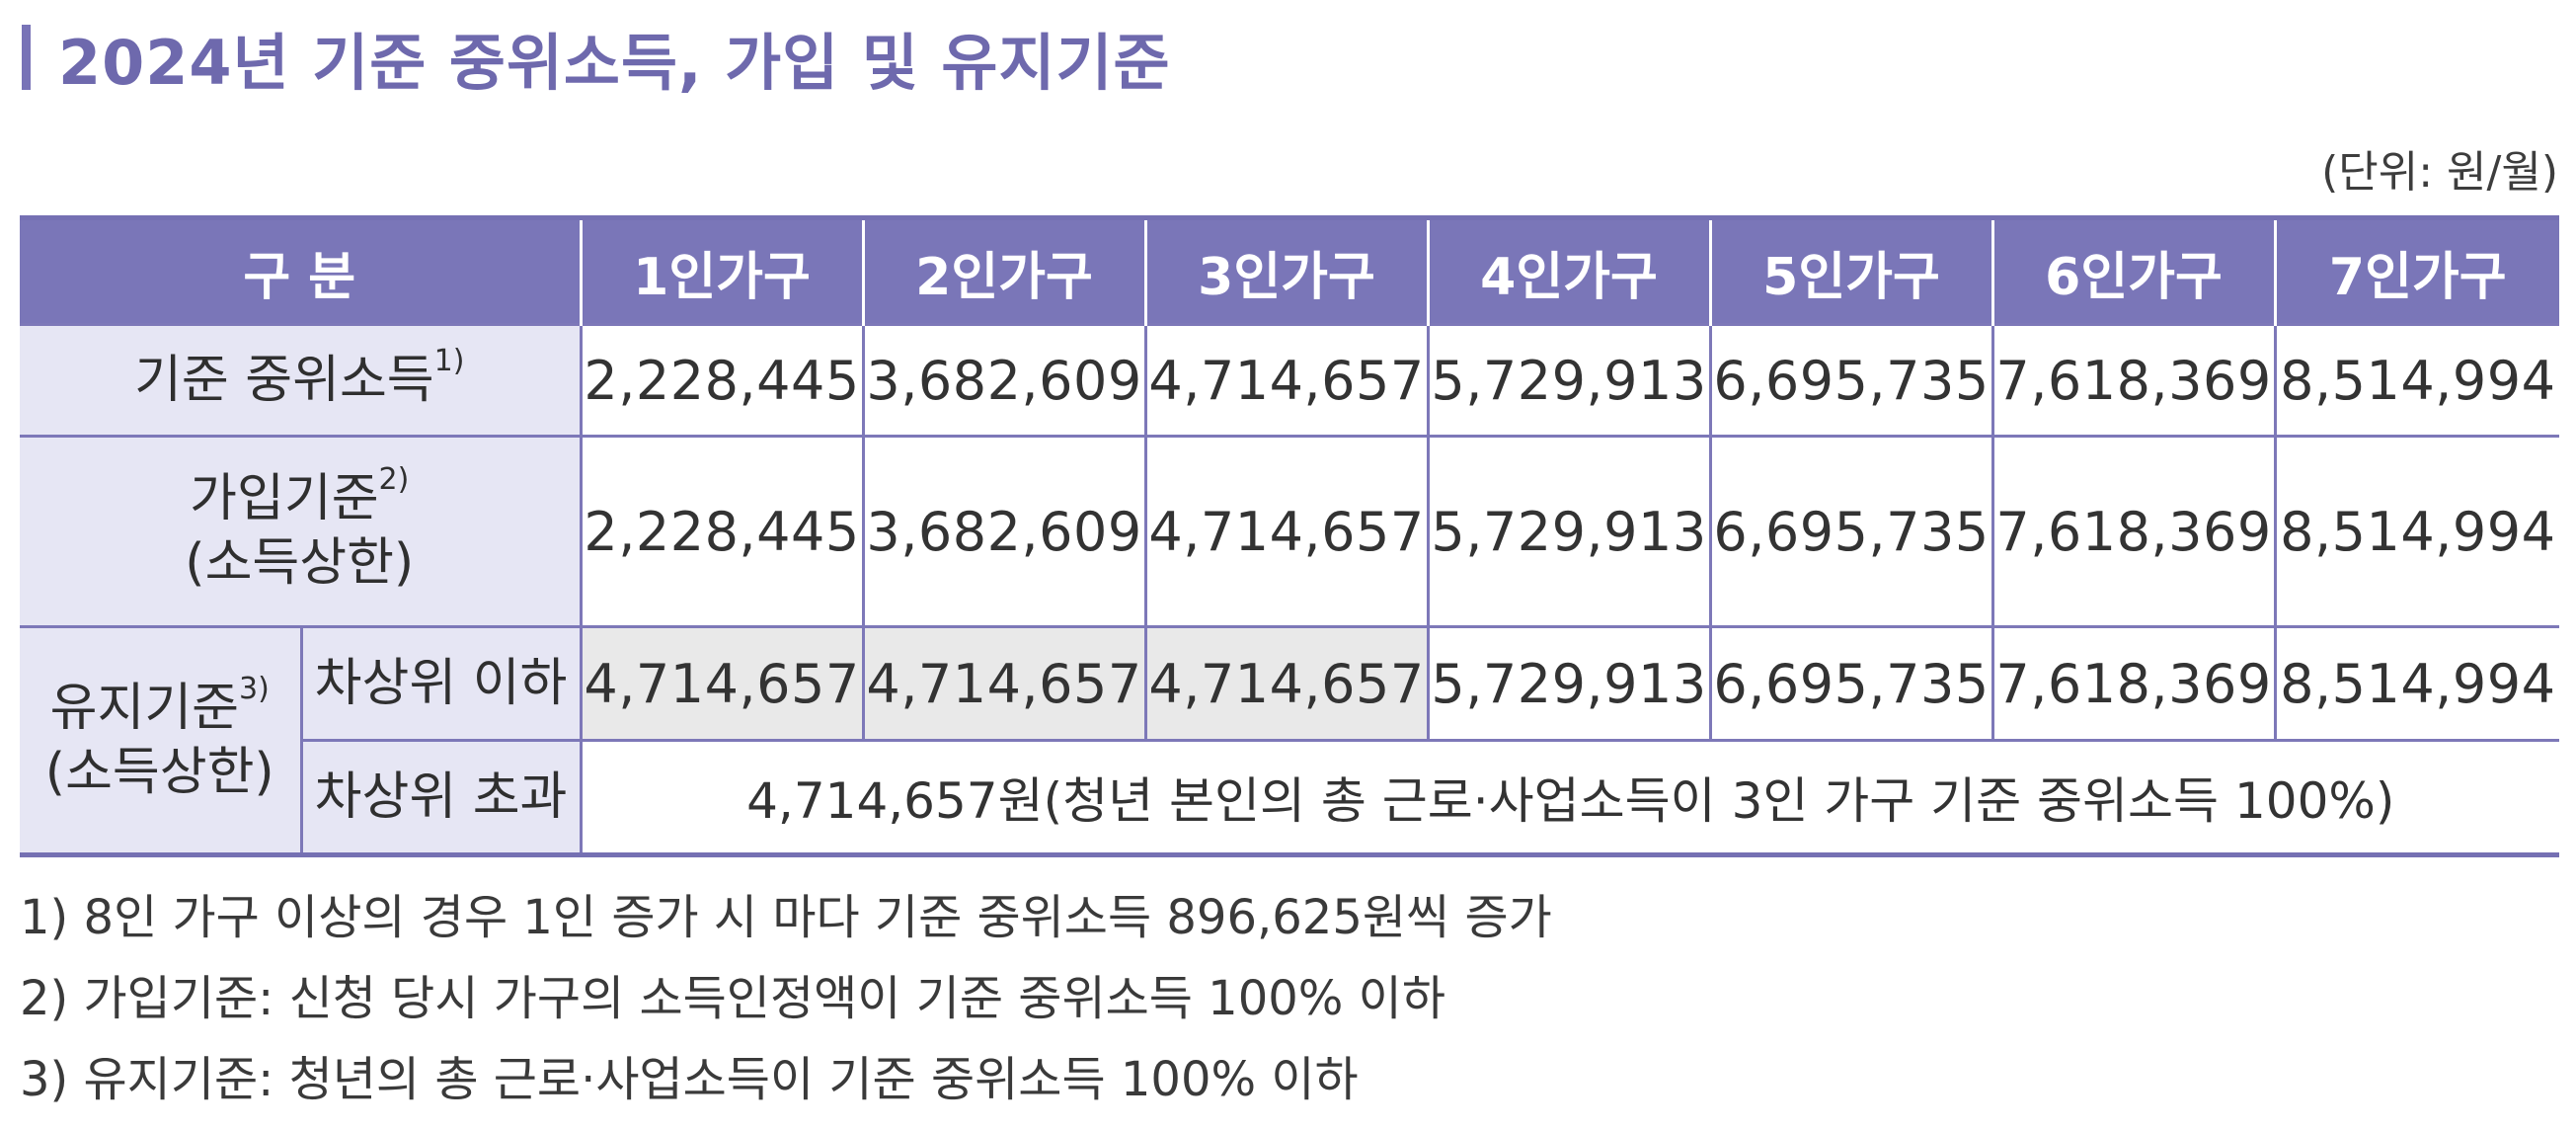 The height and width of the screenshot is (1130, 2576). Describe the element at coordinates (689, 1079) in the screenshot. I see `footnote: 3) 유지기준: 청년의 총 근로·사업소득이 기준 중위소득 100% 이하` at that location.